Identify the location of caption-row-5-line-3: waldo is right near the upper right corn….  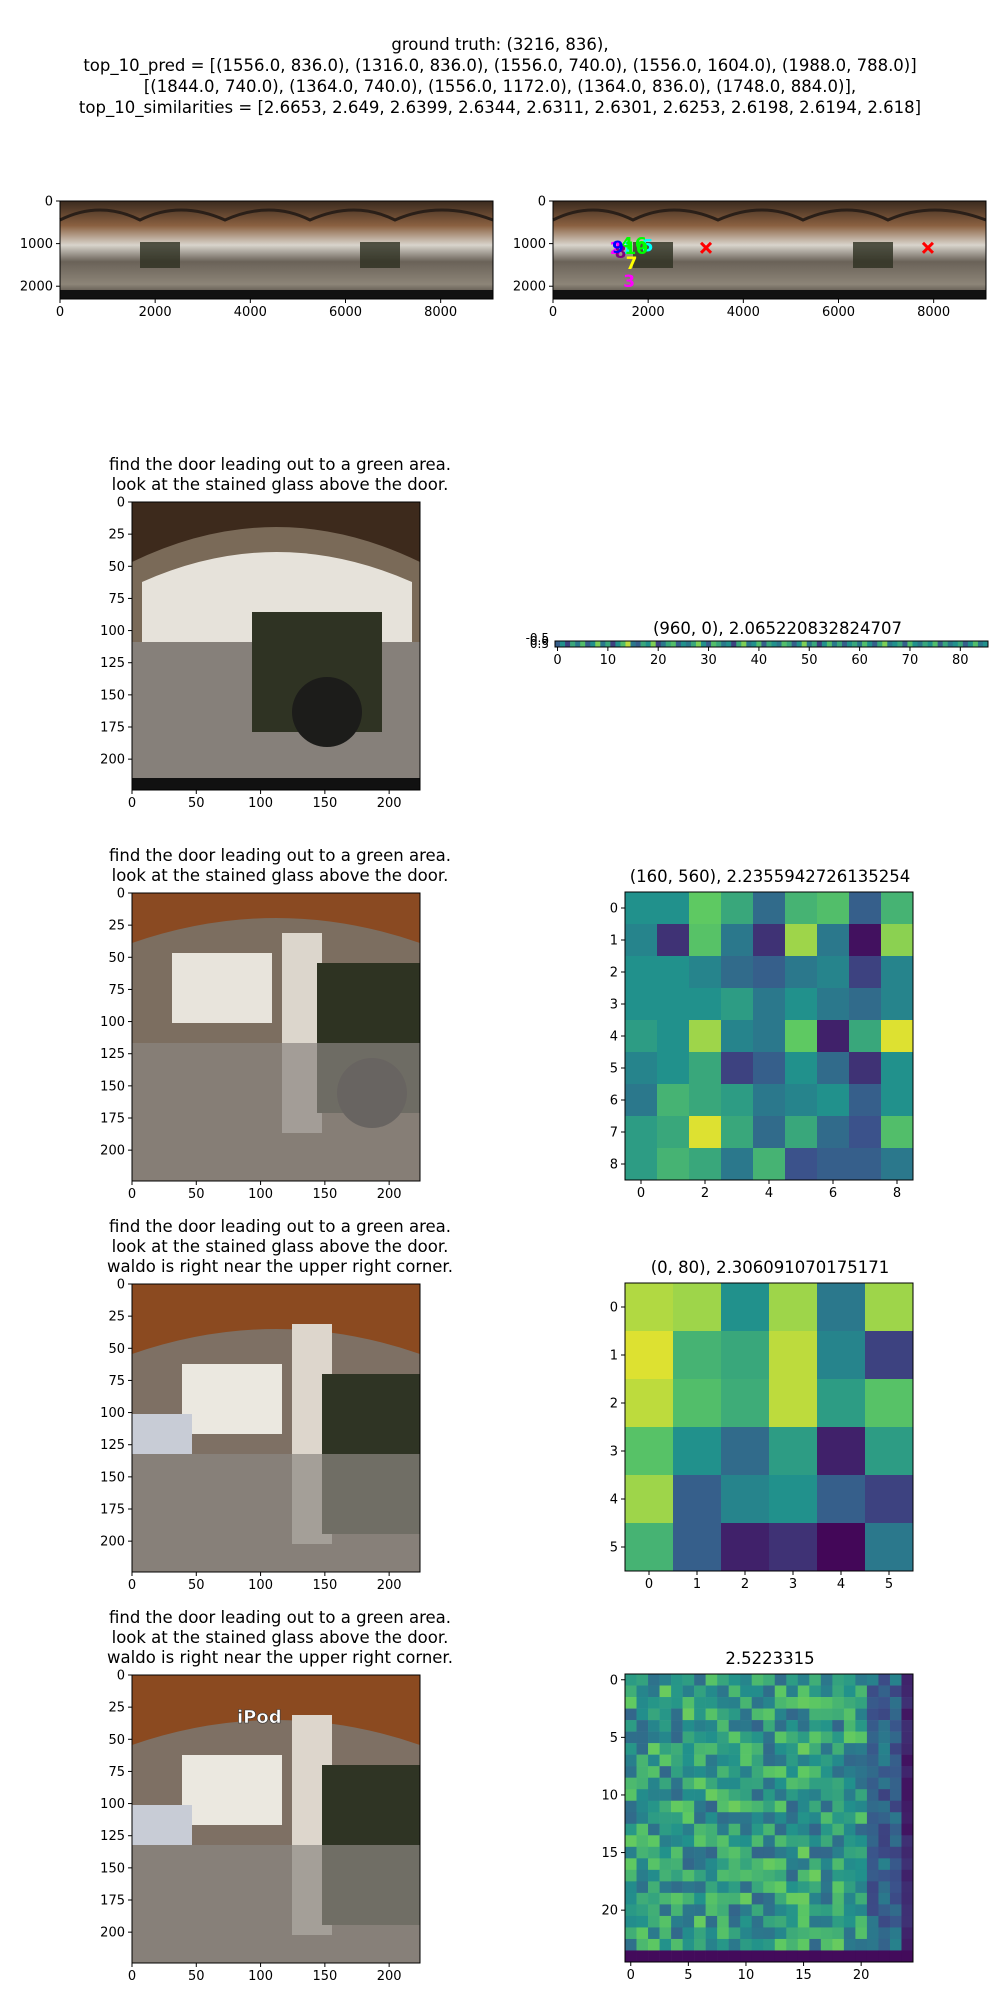
(280, 1657).